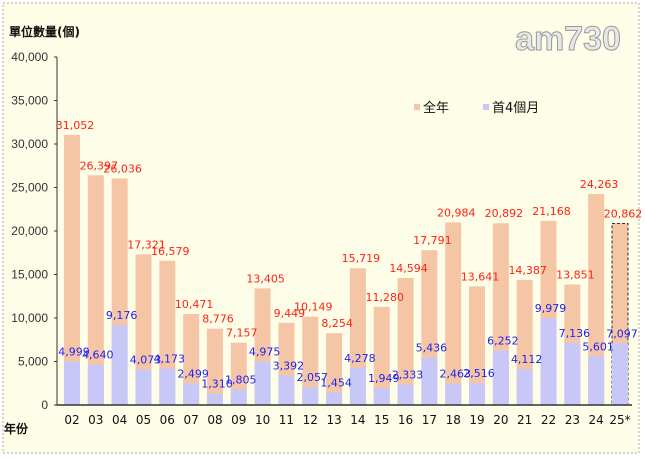 This screenshot has width=645, height=458. I want to click on data-label-first-4-months: 5,601, so click(598, 346).